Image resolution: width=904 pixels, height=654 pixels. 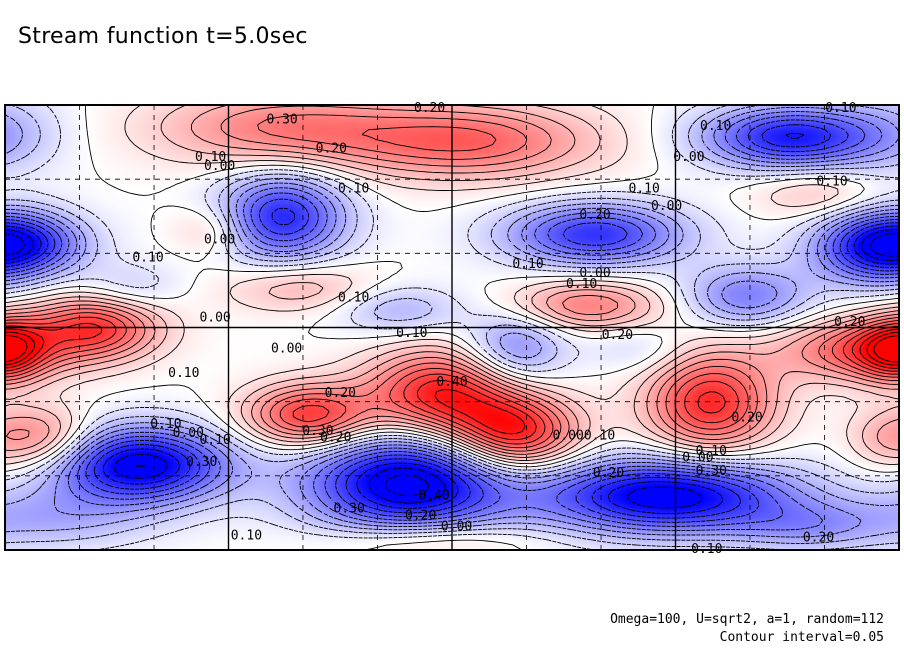 What do you see at coordinates (163, 36) in the screenshot?
I see `chart-title: Stream function t=5.0sec` at bounding box center [163, 36].